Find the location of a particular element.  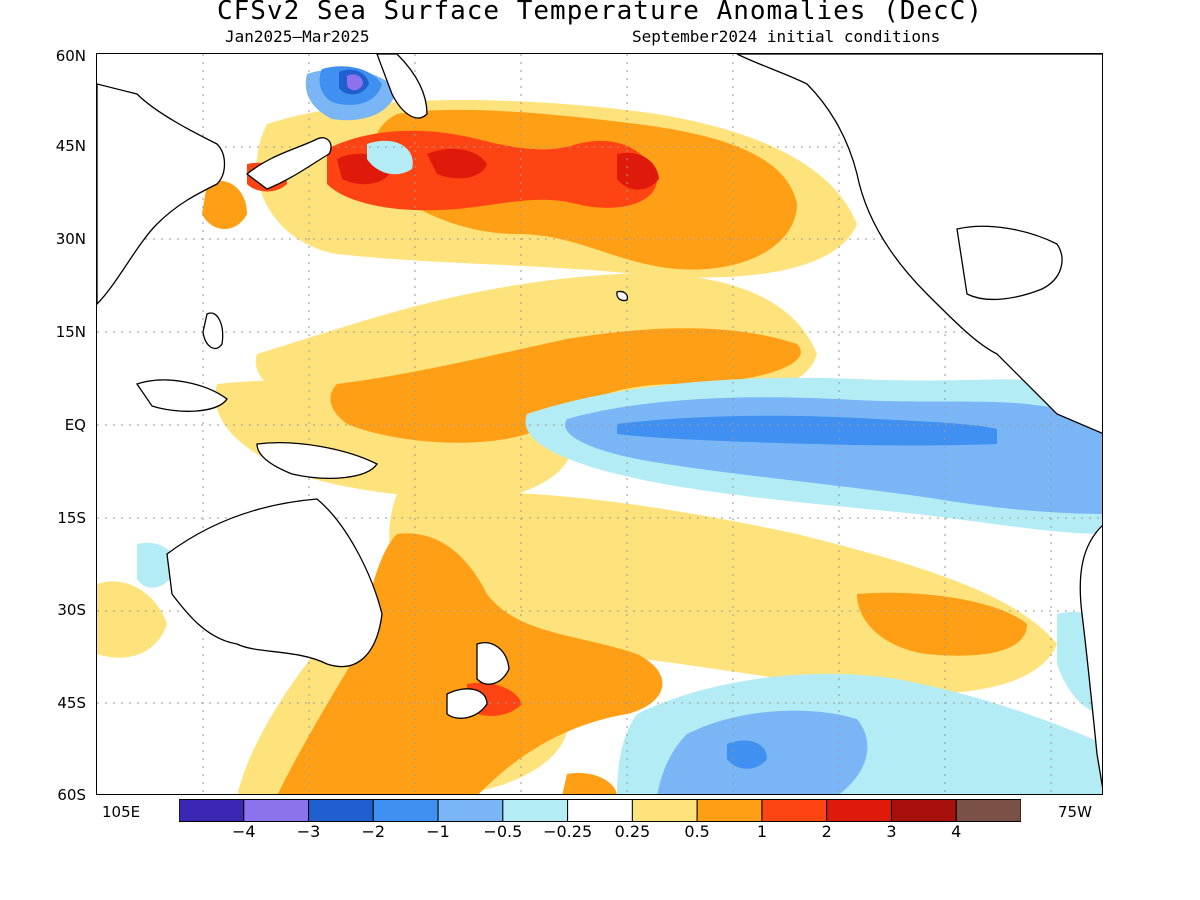

lat-label-eq: EQ is located at coordinates (75, 425).